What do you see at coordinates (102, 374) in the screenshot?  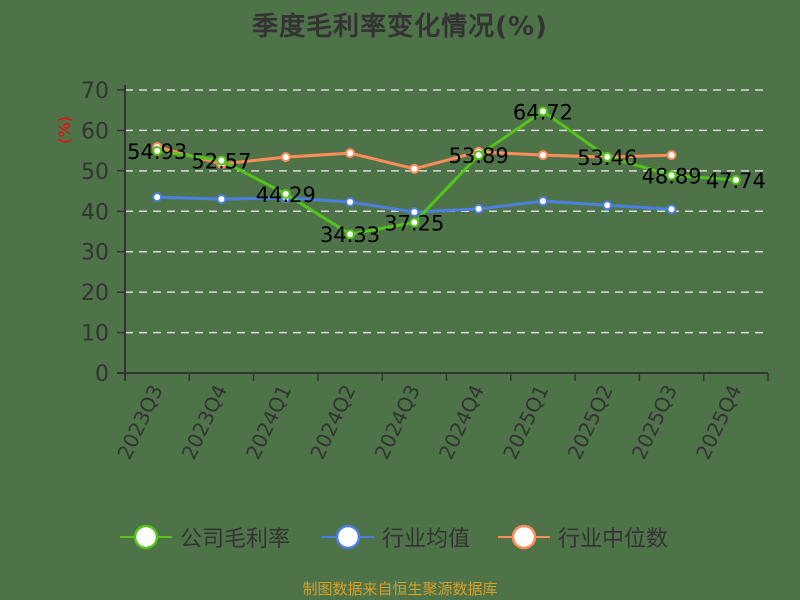 I see `y-tick-label: 0` at bounding box center [102, 374].